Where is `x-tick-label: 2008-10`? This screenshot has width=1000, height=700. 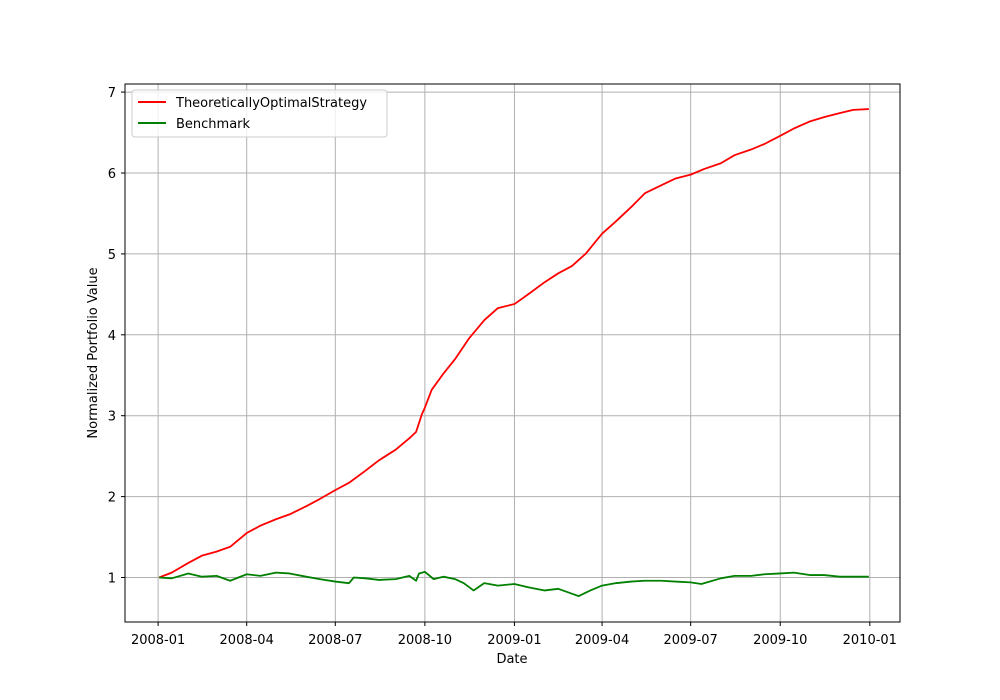
x-tick-label: 2008-10 is located at coordinates (425, 640).